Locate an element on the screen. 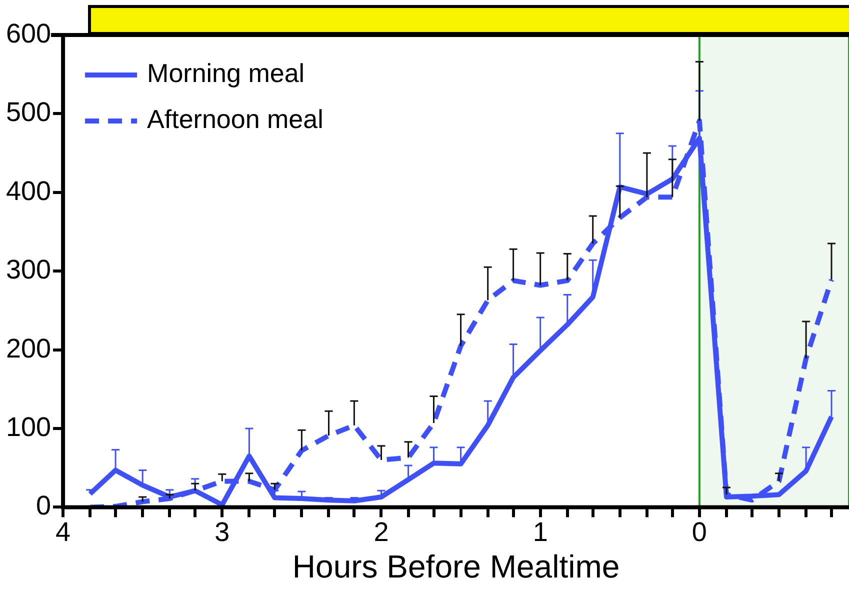 The image size is (849, 592). y-tick-label: 400 is located at coordinates (29, 191).